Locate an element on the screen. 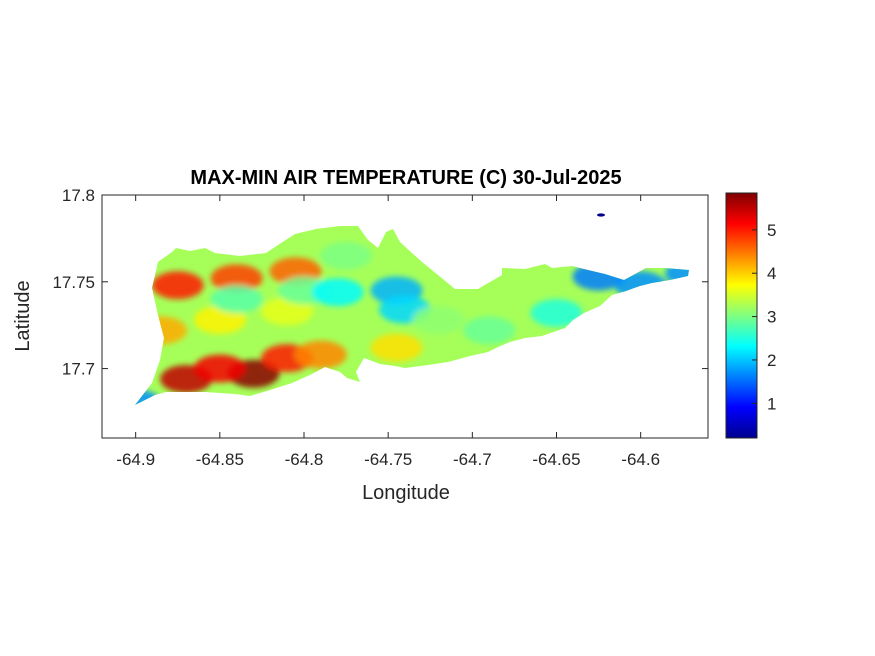 This screenshot has height=656, width=875. x-tick-label: -64.9 is located at coordinates (135, 459).